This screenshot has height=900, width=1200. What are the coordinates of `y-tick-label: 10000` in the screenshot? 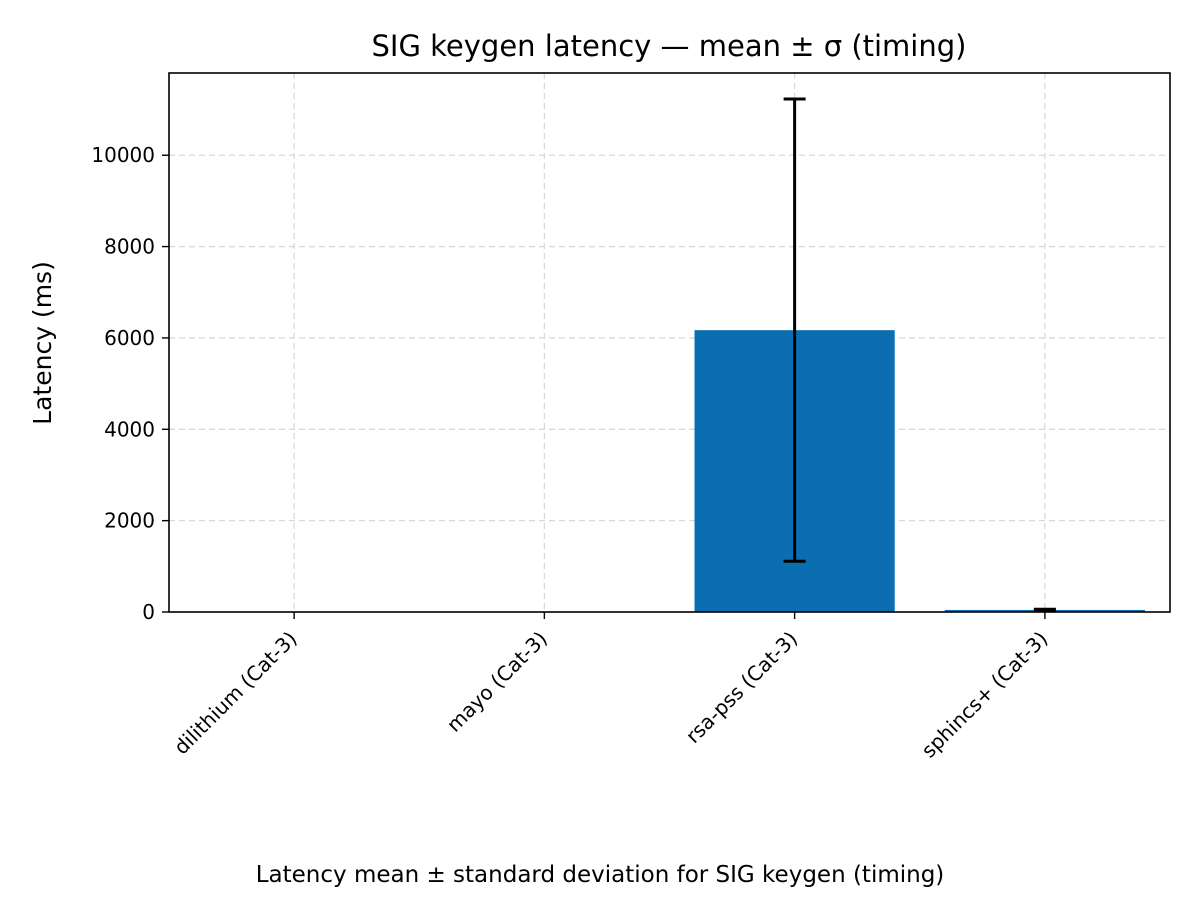 It's located at (123, 155).